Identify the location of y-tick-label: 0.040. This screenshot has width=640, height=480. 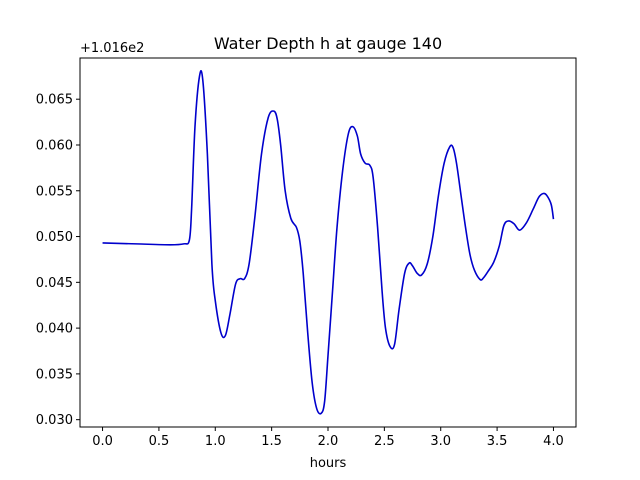
(54, 329).